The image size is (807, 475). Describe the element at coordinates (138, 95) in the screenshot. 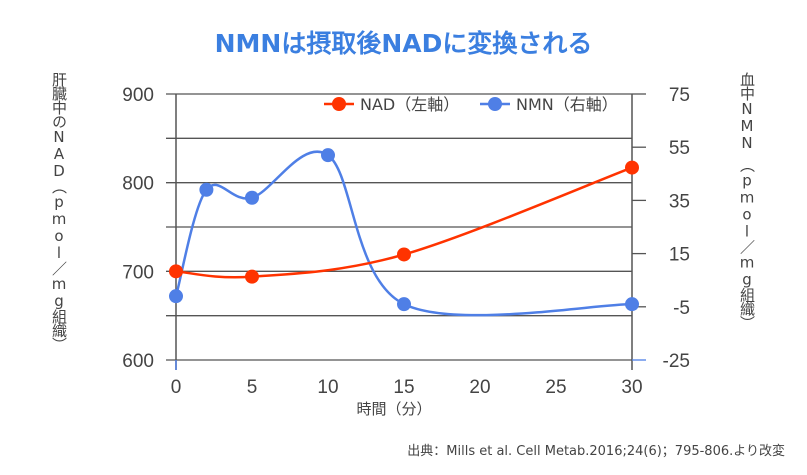

I see `left-tick-label: 900` at that location.